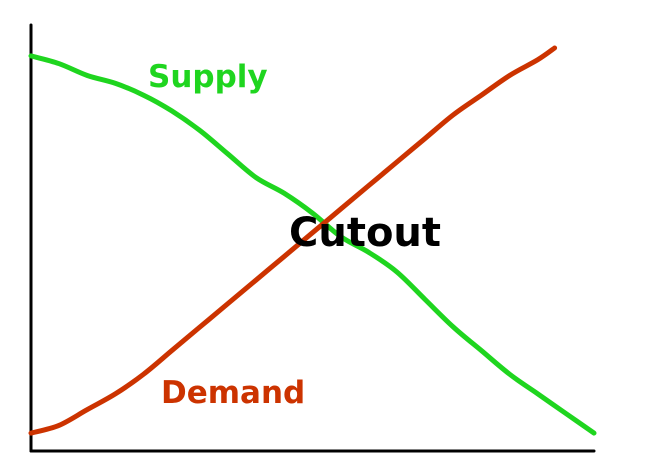 The height and width of the screenshot is (470, 662). I want to click on cutout-annotation: Cutout, so click(365, 233).